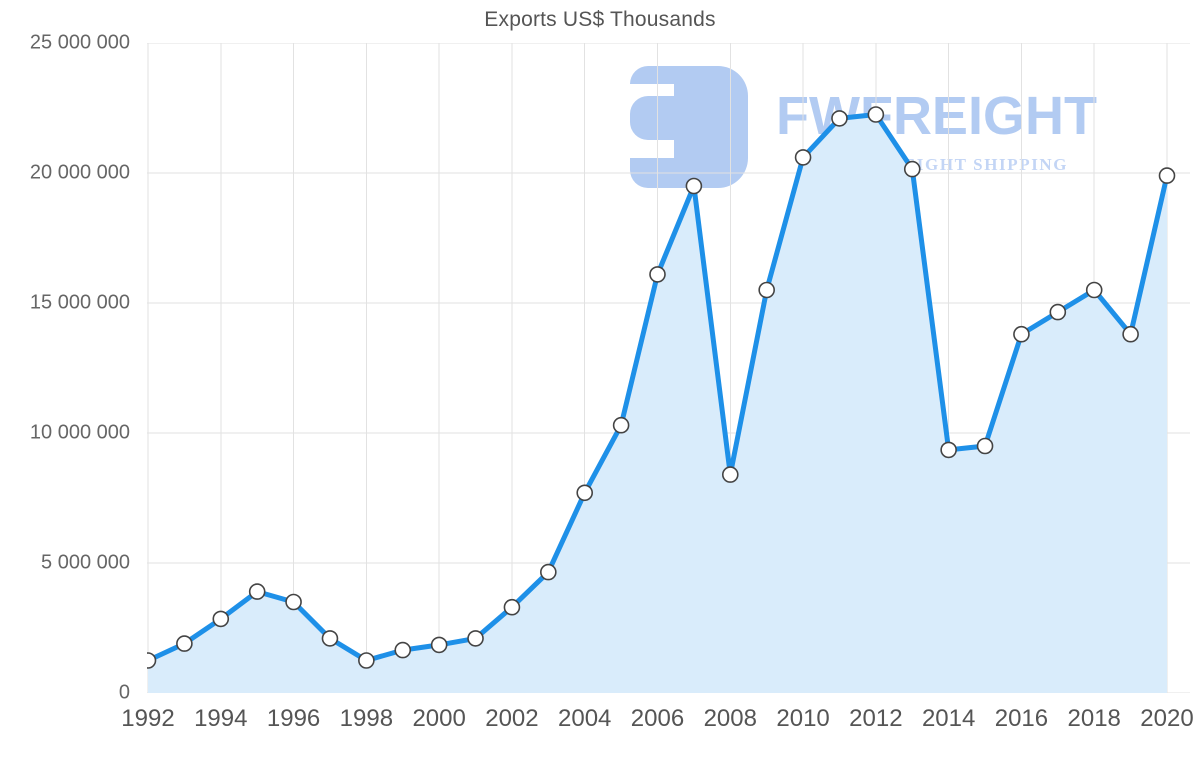 The image size is (1200, 763). What do you see at coordinates (439, 718) in the screenshot?
I see `x-axis-tick-label: 2000` at bounding box center [439, 718].